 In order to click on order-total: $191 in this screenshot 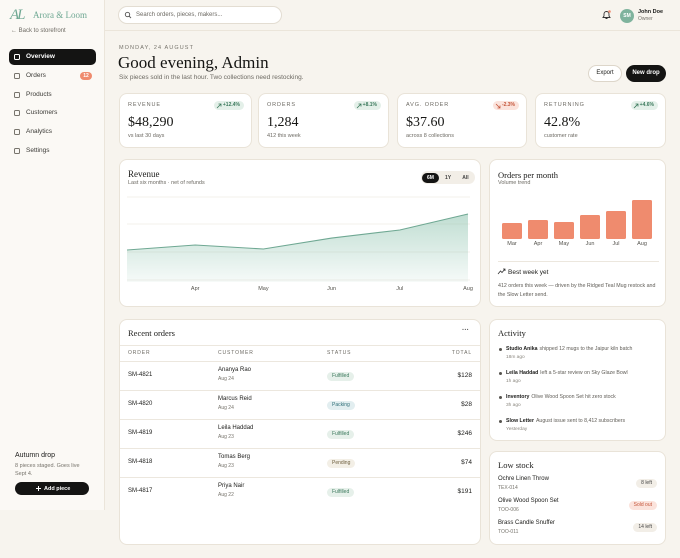, I will do `click(464, 491)`.